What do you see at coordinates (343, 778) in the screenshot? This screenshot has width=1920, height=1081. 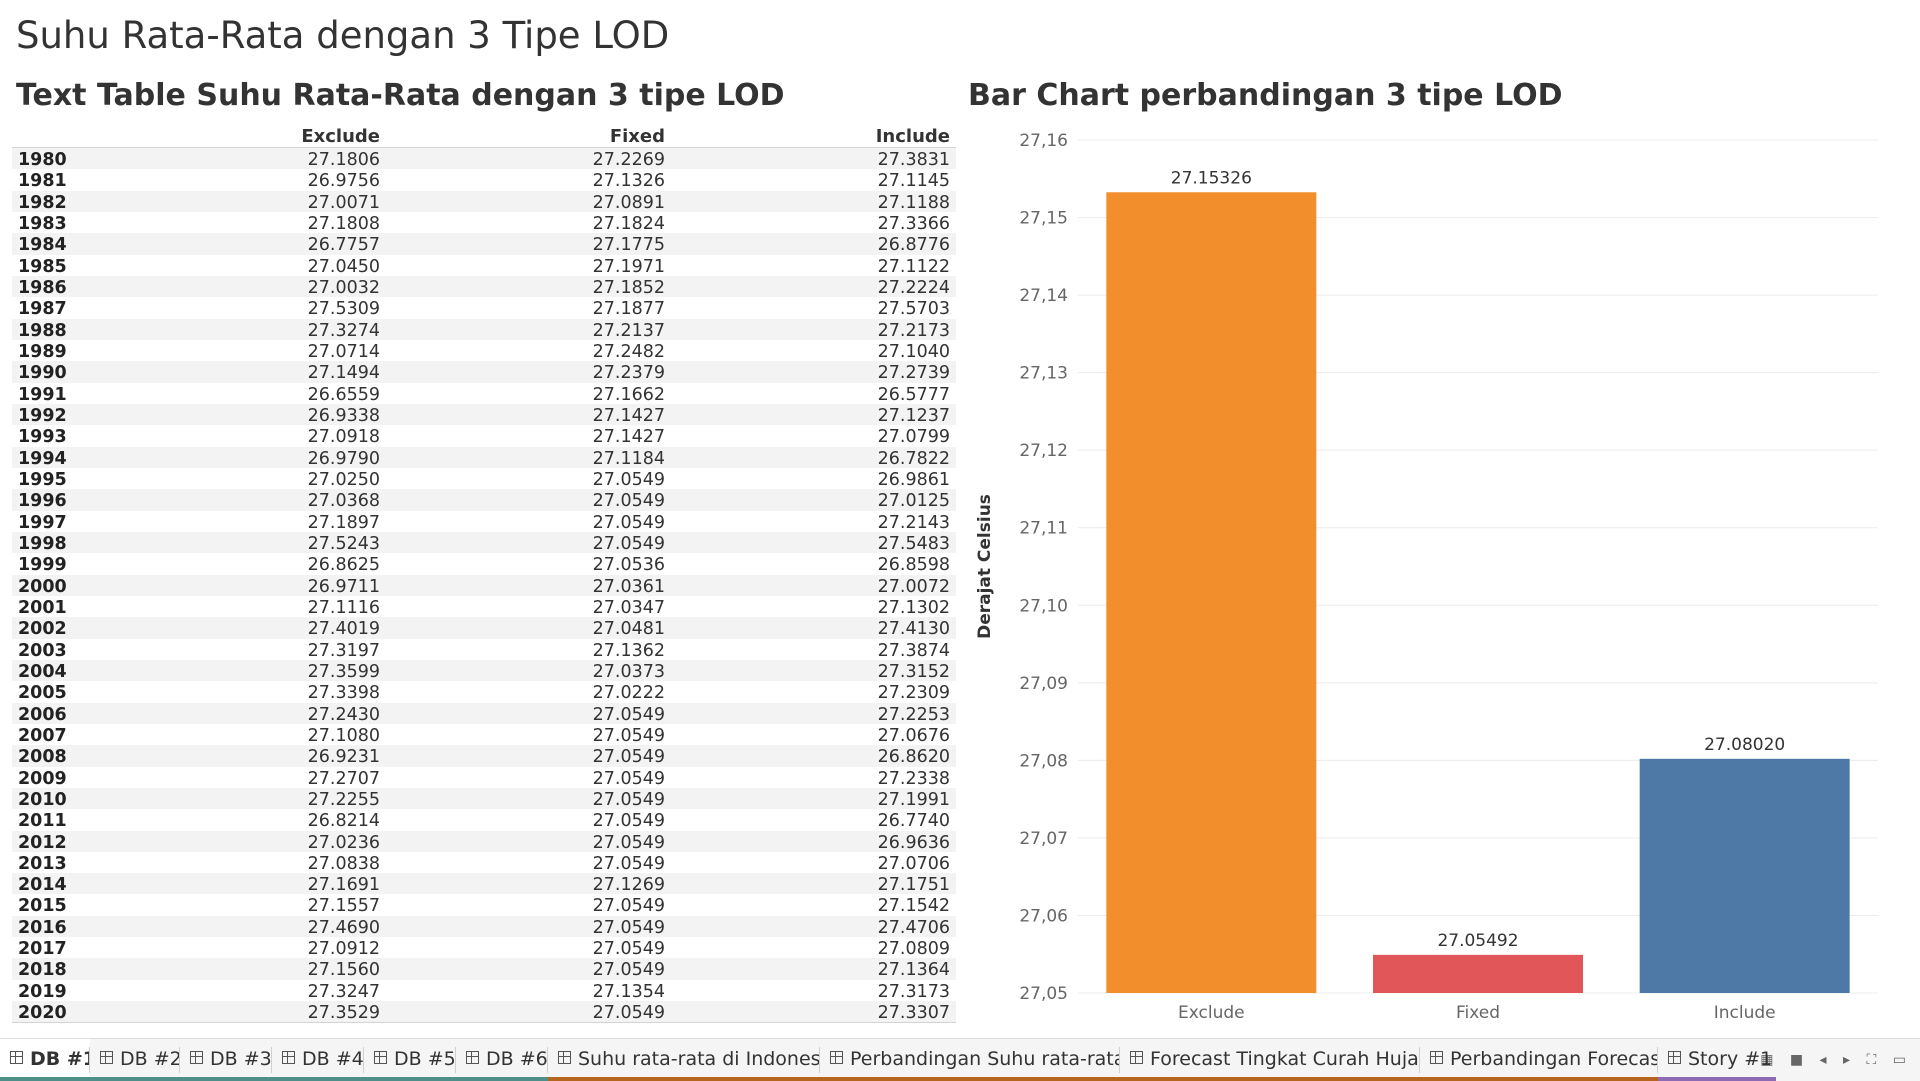 I see `table-cell-exclude: 27.2707` at bounding box center [343, 778].